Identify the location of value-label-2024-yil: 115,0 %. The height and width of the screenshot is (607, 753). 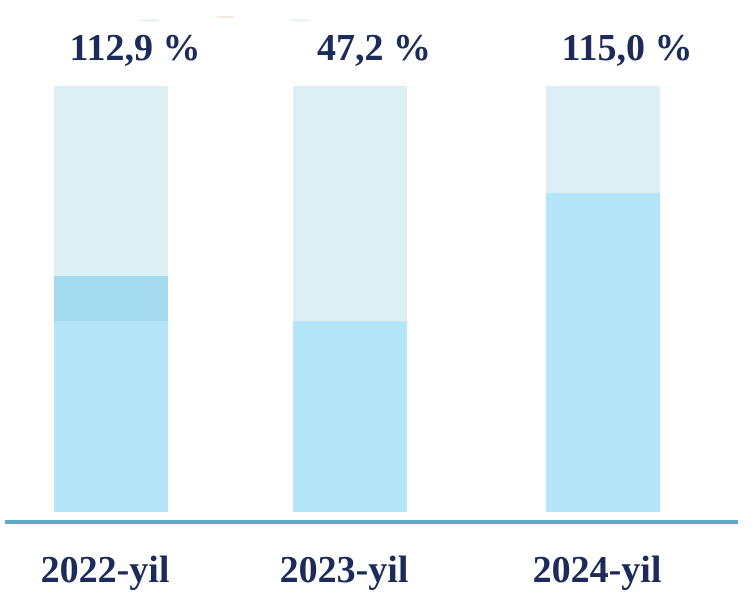
(627, 48).